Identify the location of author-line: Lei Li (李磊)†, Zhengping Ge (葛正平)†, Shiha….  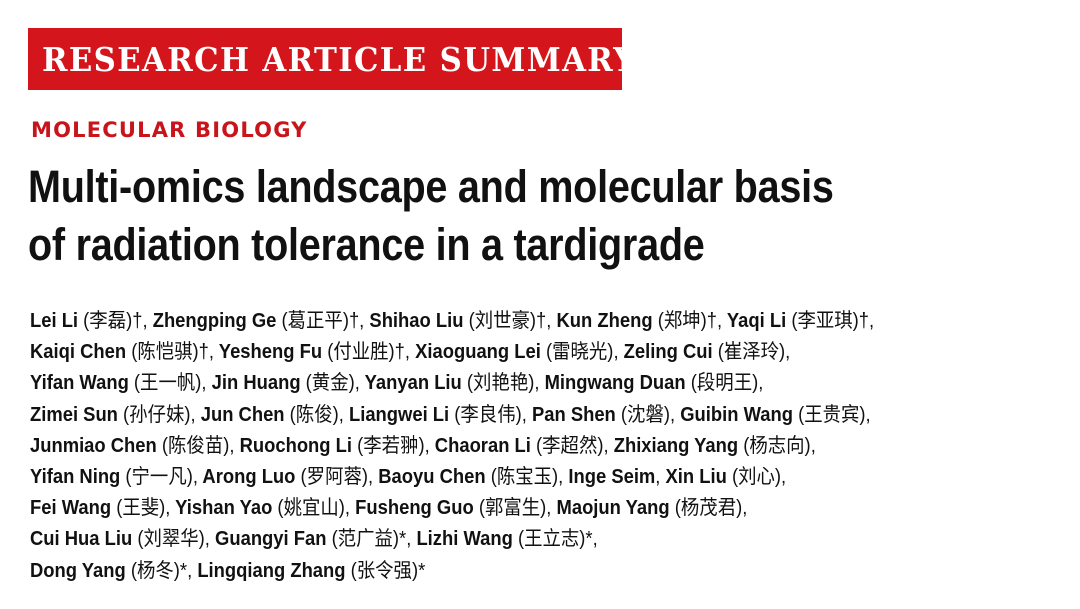
(452, 321).